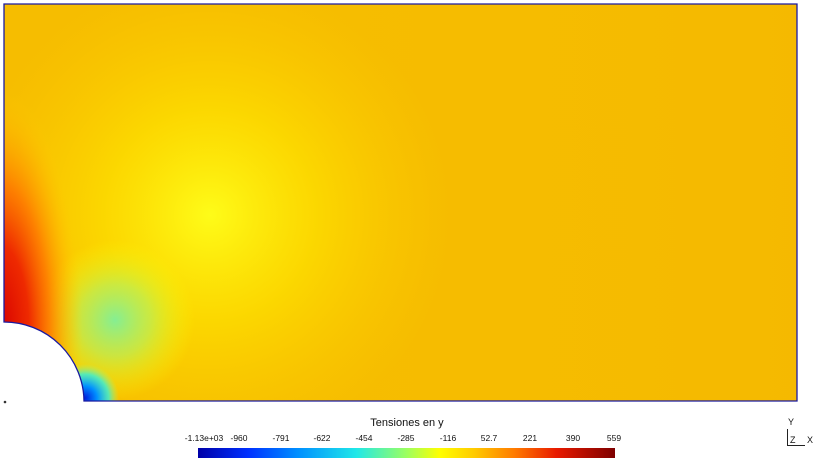  Describe the element at coordinates (793, 440) in the screenshot. I see `axis-z-label: Z` at that location.